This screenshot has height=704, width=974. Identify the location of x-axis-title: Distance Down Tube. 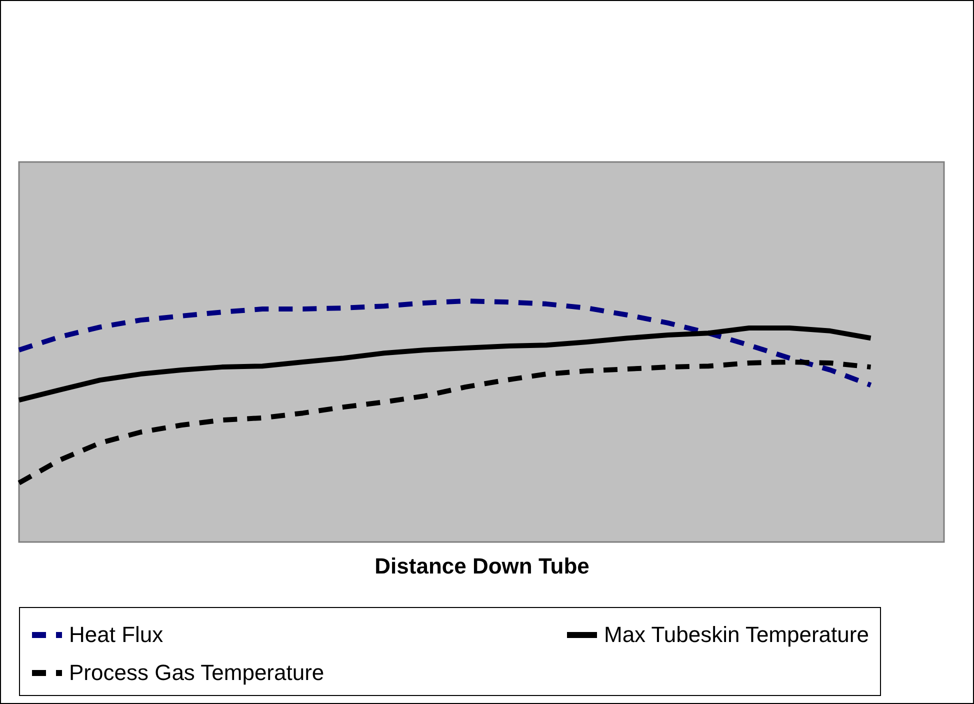
(482, 566).